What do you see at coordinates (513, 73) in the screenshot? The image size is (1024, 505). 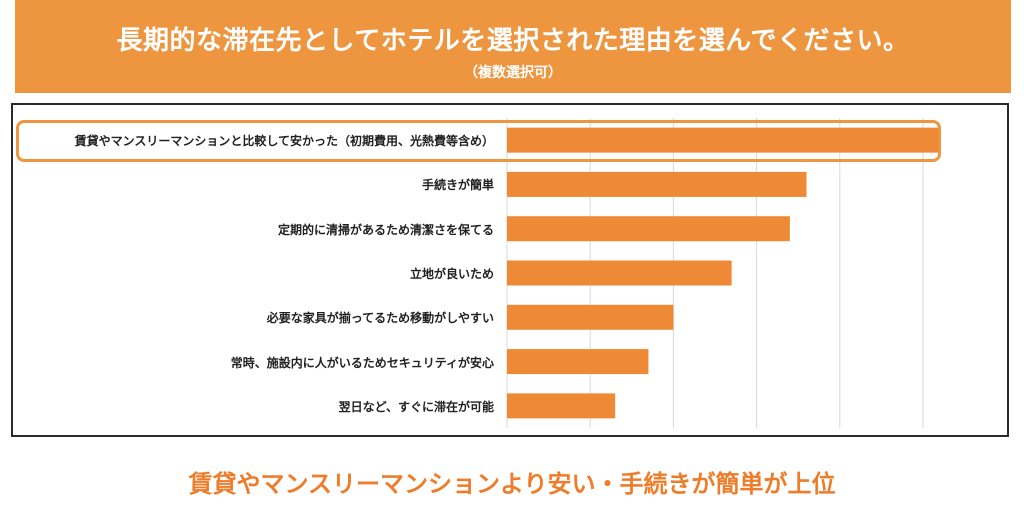 I see `page-subtitle: （複数選択可）` at bounding box center [513, 73].